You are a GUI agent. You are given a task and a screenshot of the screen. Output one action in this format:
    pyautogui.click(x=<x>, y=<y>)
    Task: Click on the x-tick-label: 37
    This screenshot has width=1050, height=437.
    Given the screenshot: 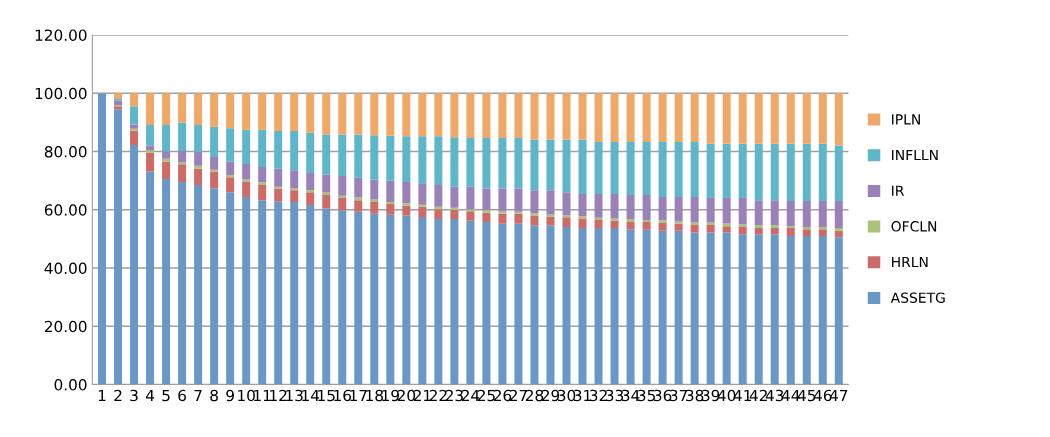 What is the action you would take?
    pyautogui.click(x=679, y=395)
    